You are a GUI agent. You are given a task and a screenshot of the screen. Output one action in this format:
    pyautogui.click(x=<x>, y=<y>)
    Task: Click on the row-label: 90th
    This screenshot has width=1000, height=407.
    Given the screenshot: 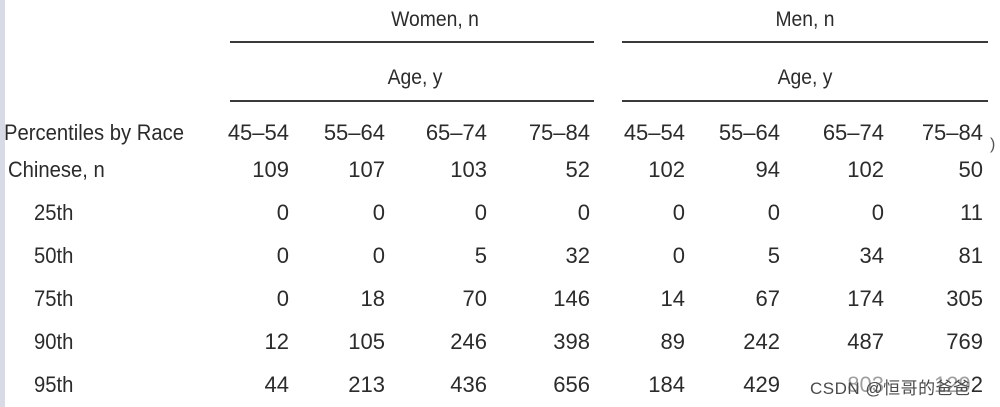 What is the action you would take?
    pyautogui.click(x=54, y=341)
    